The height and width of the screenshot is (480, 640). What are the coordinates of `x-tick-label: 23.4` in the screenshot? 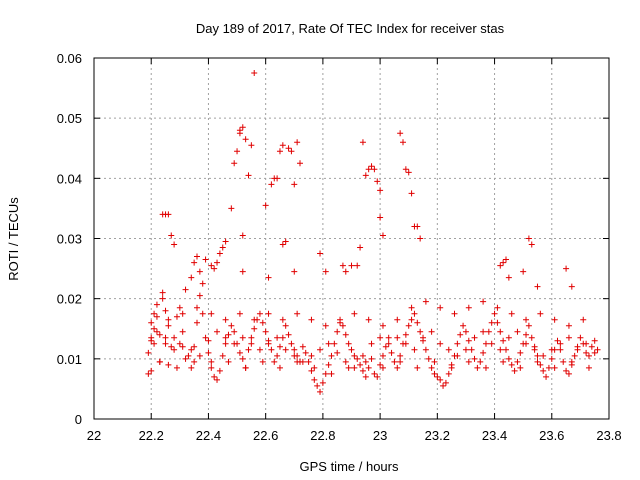 It's located at (494, 435).